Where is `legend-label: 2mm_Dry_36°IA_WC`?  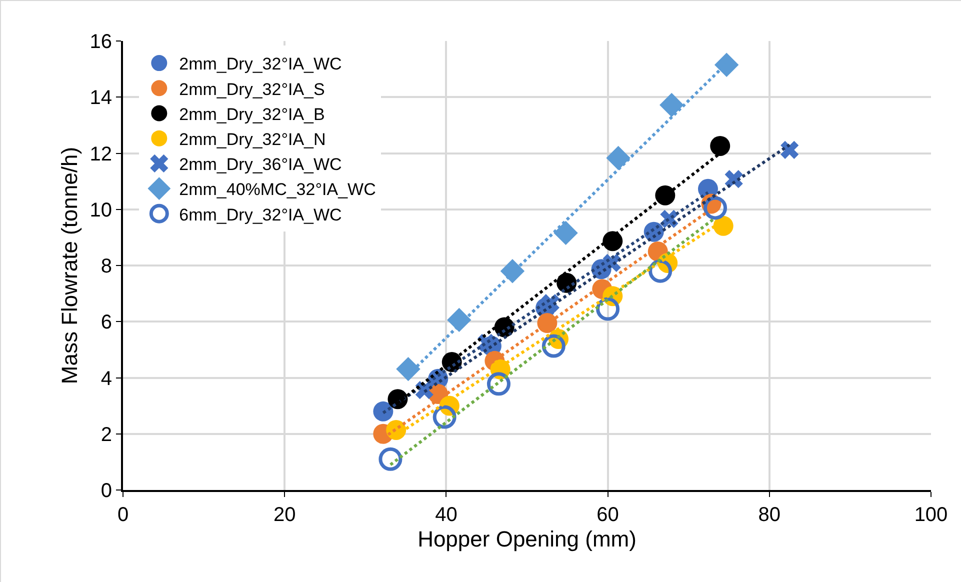
legend-label: 2mm_Dry_36°IA_WC is located at coordinates (260, 164).